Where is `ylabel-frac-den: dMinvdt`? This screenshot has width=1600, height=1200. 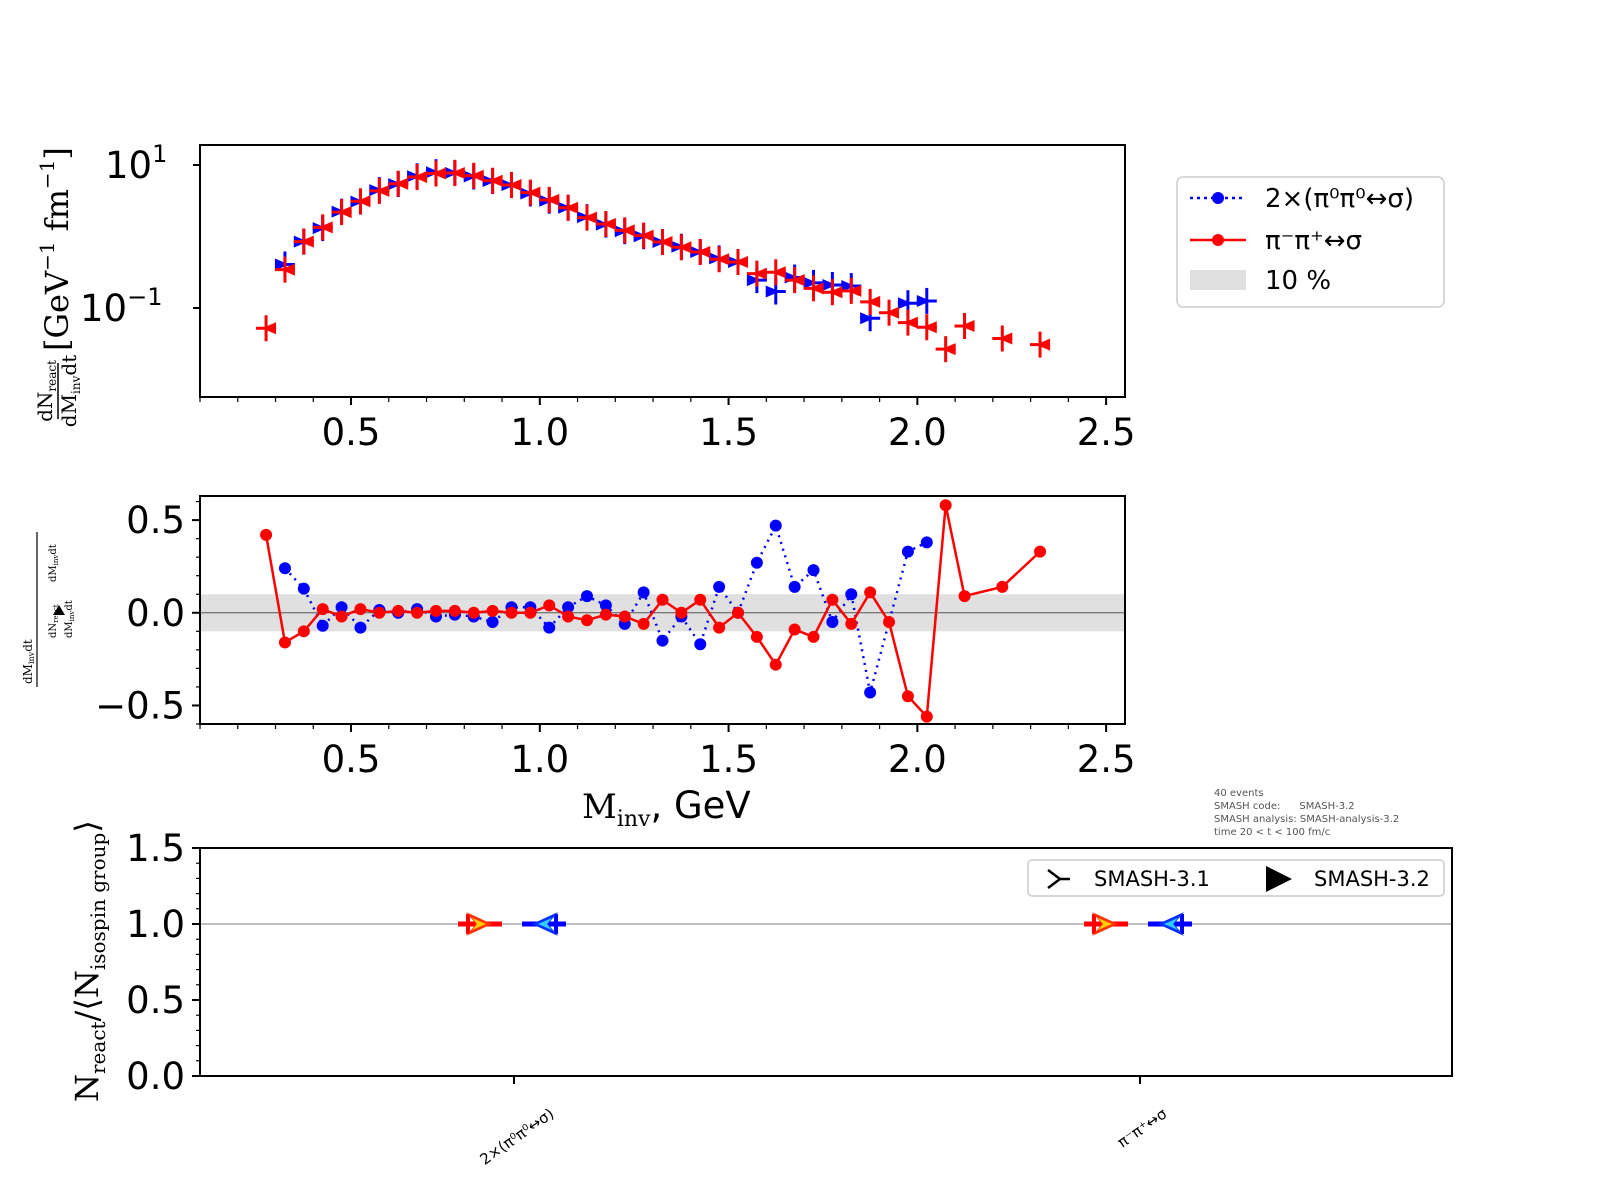
ylabel-frac-den: dMinvdt is located at coordinates (70, 391).